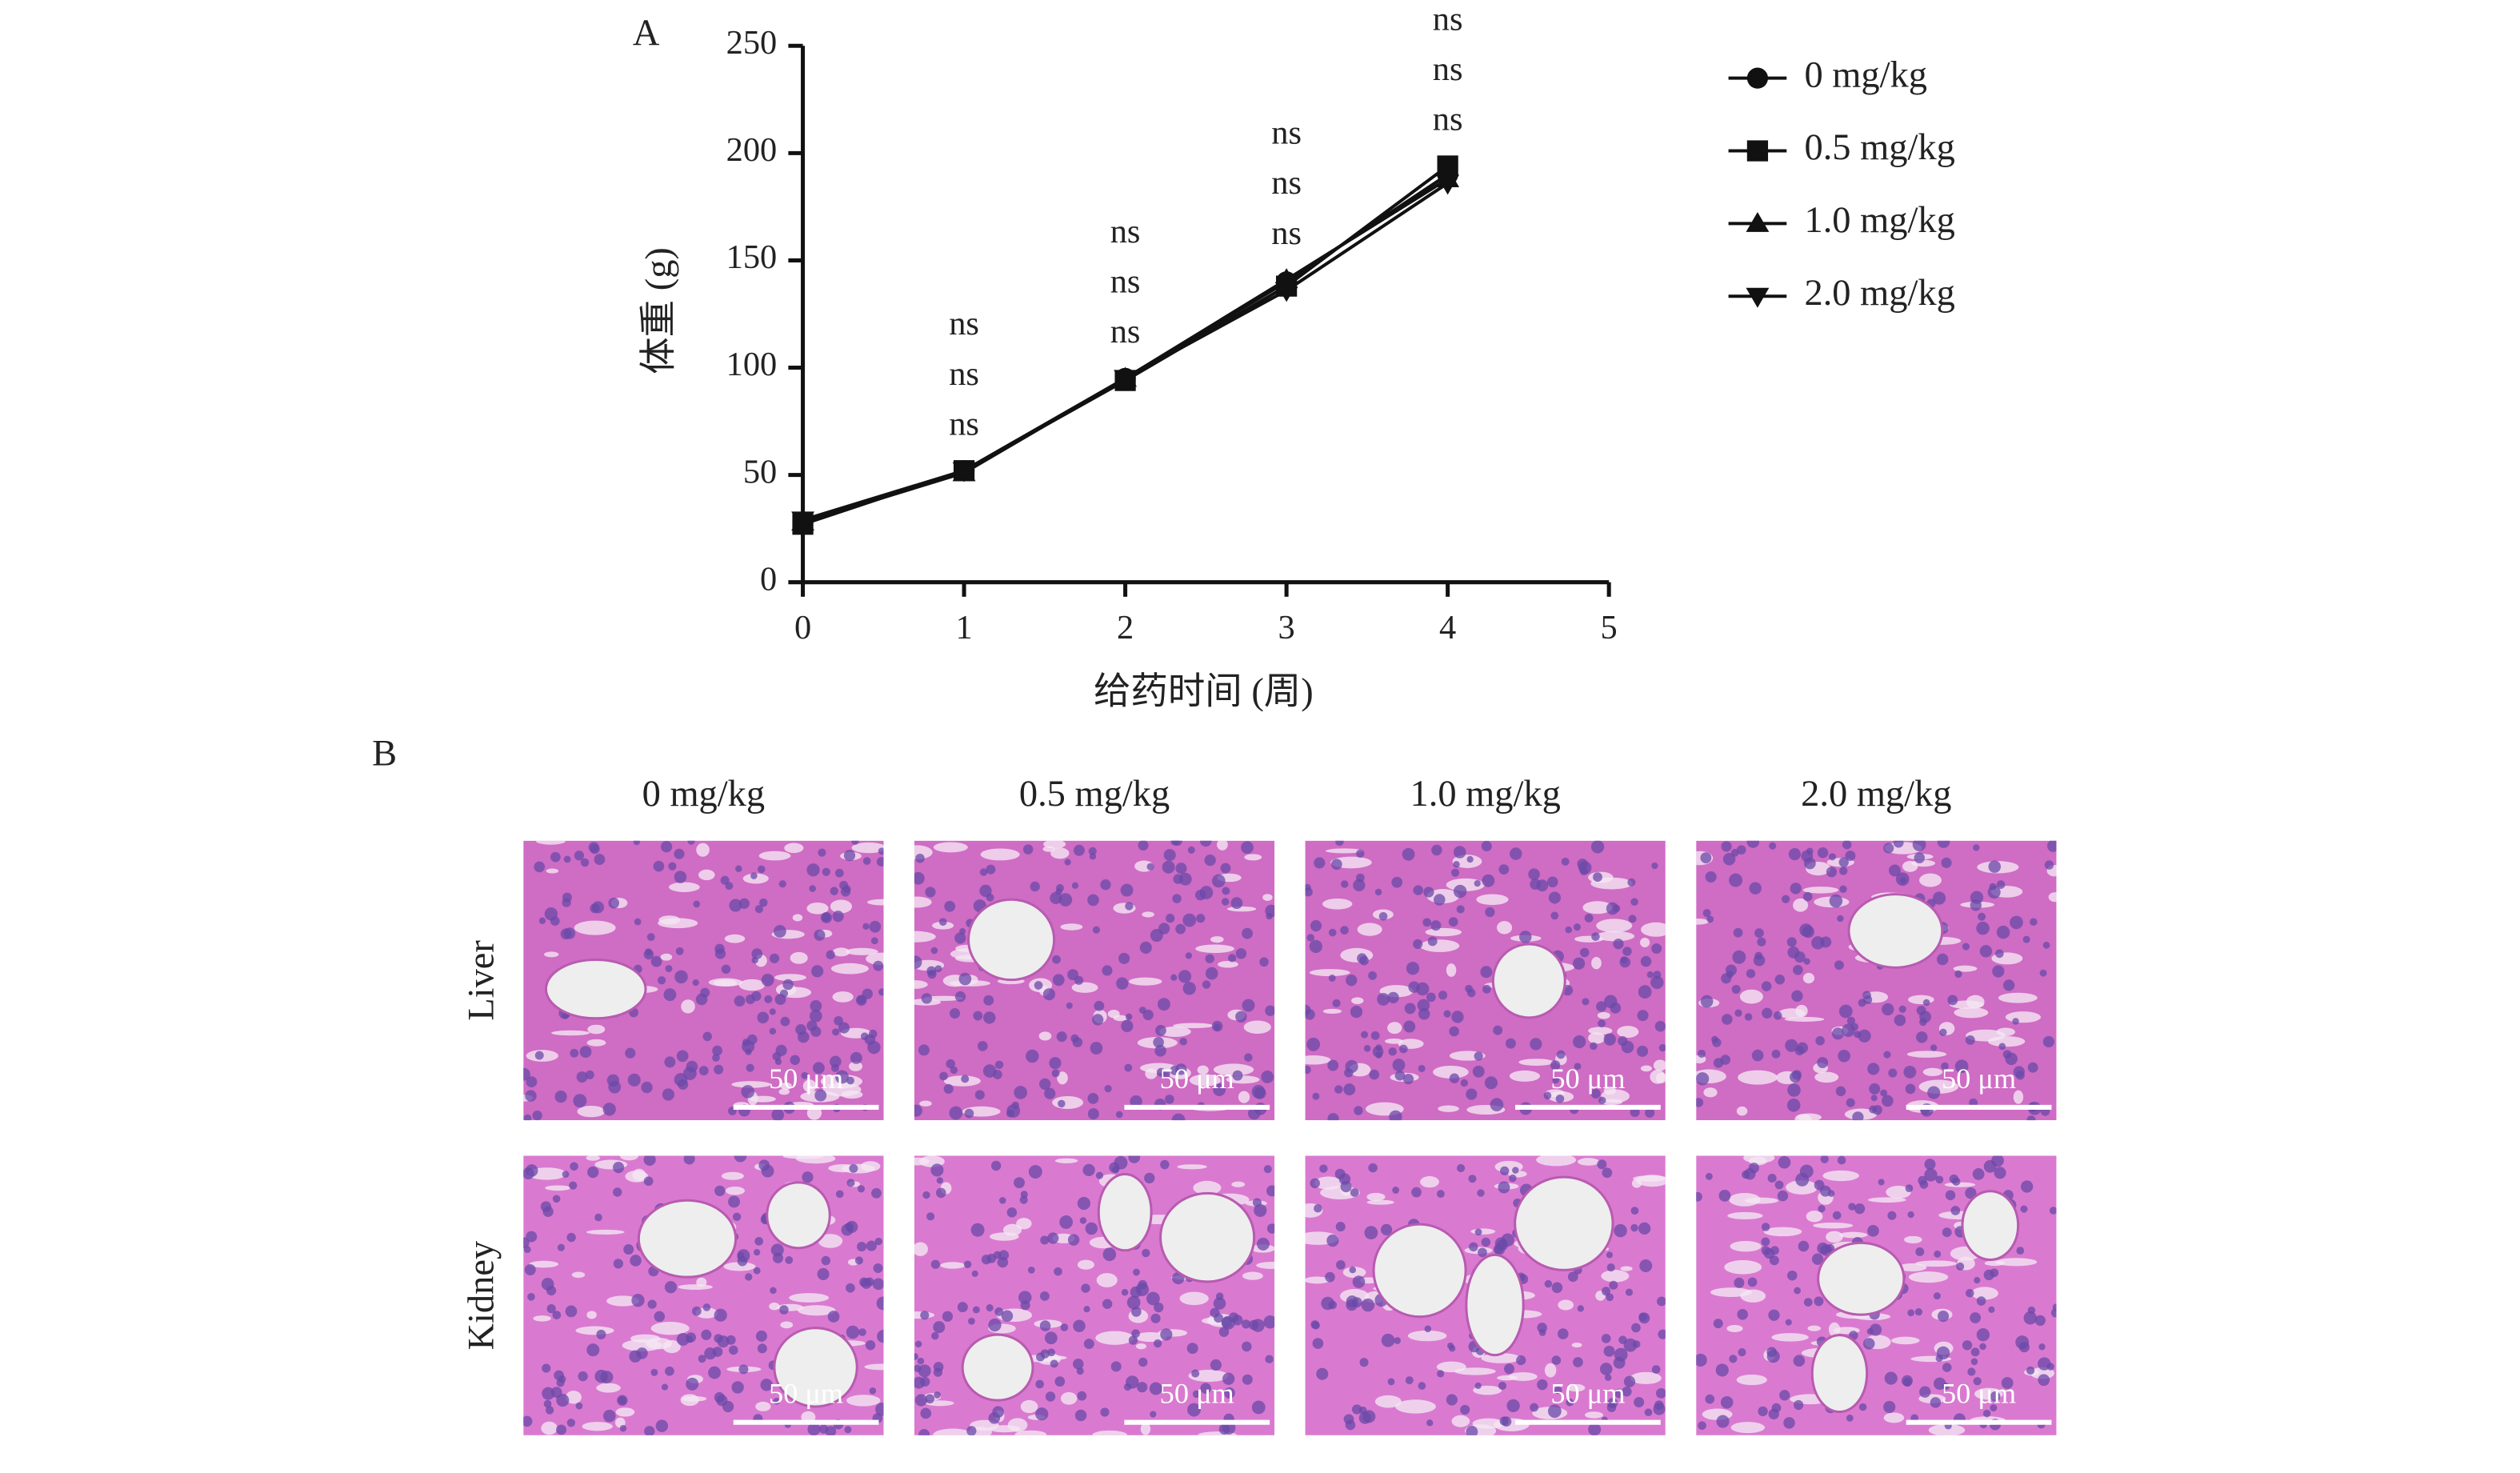 This screenshot has width=2520, height=1473. Describe the element at coordinates (1758, 297) in the screenshot. I see `legend-marker` at that location.